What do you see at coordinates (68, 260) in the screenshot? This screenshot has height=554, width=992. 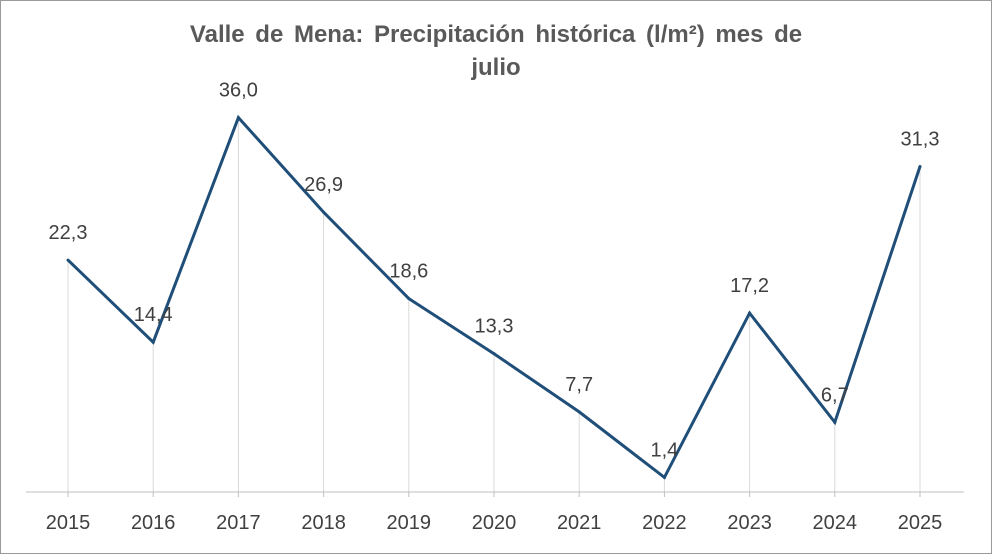 I see `data-point-2015` at bounding box center [68, 260].